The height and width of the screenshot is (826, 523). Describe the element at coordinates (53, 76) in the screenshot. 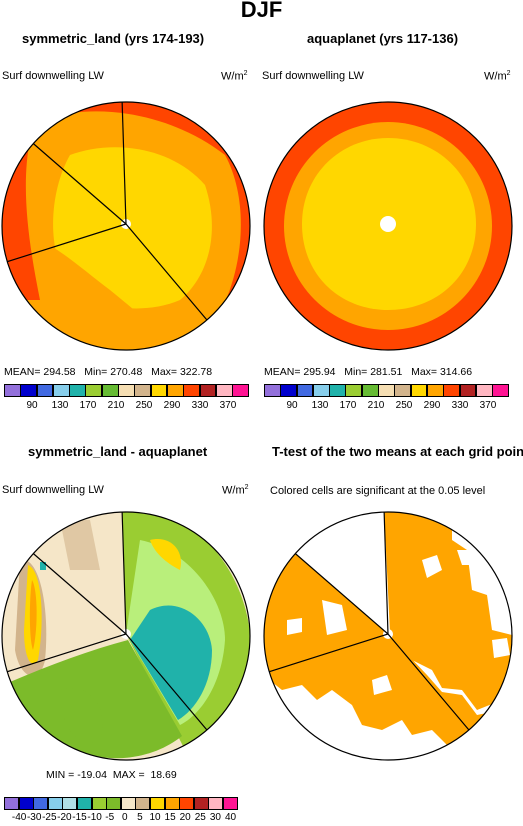

I see `panel-1-variable: Surf downwelling LW` at that location.